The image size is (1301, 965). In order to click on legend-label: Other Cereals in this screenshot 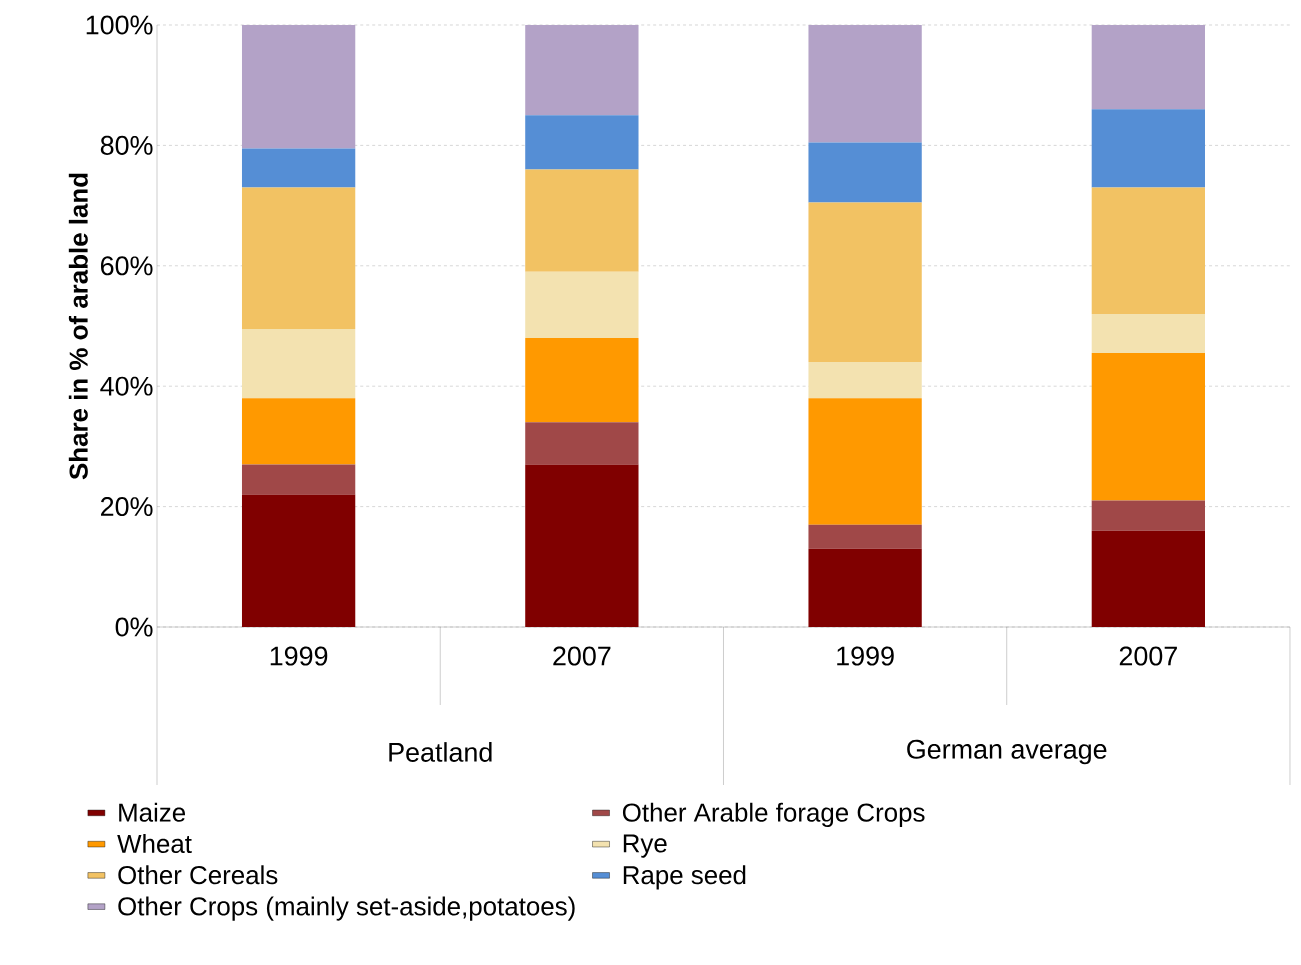, I will do `click(198, 875)`.